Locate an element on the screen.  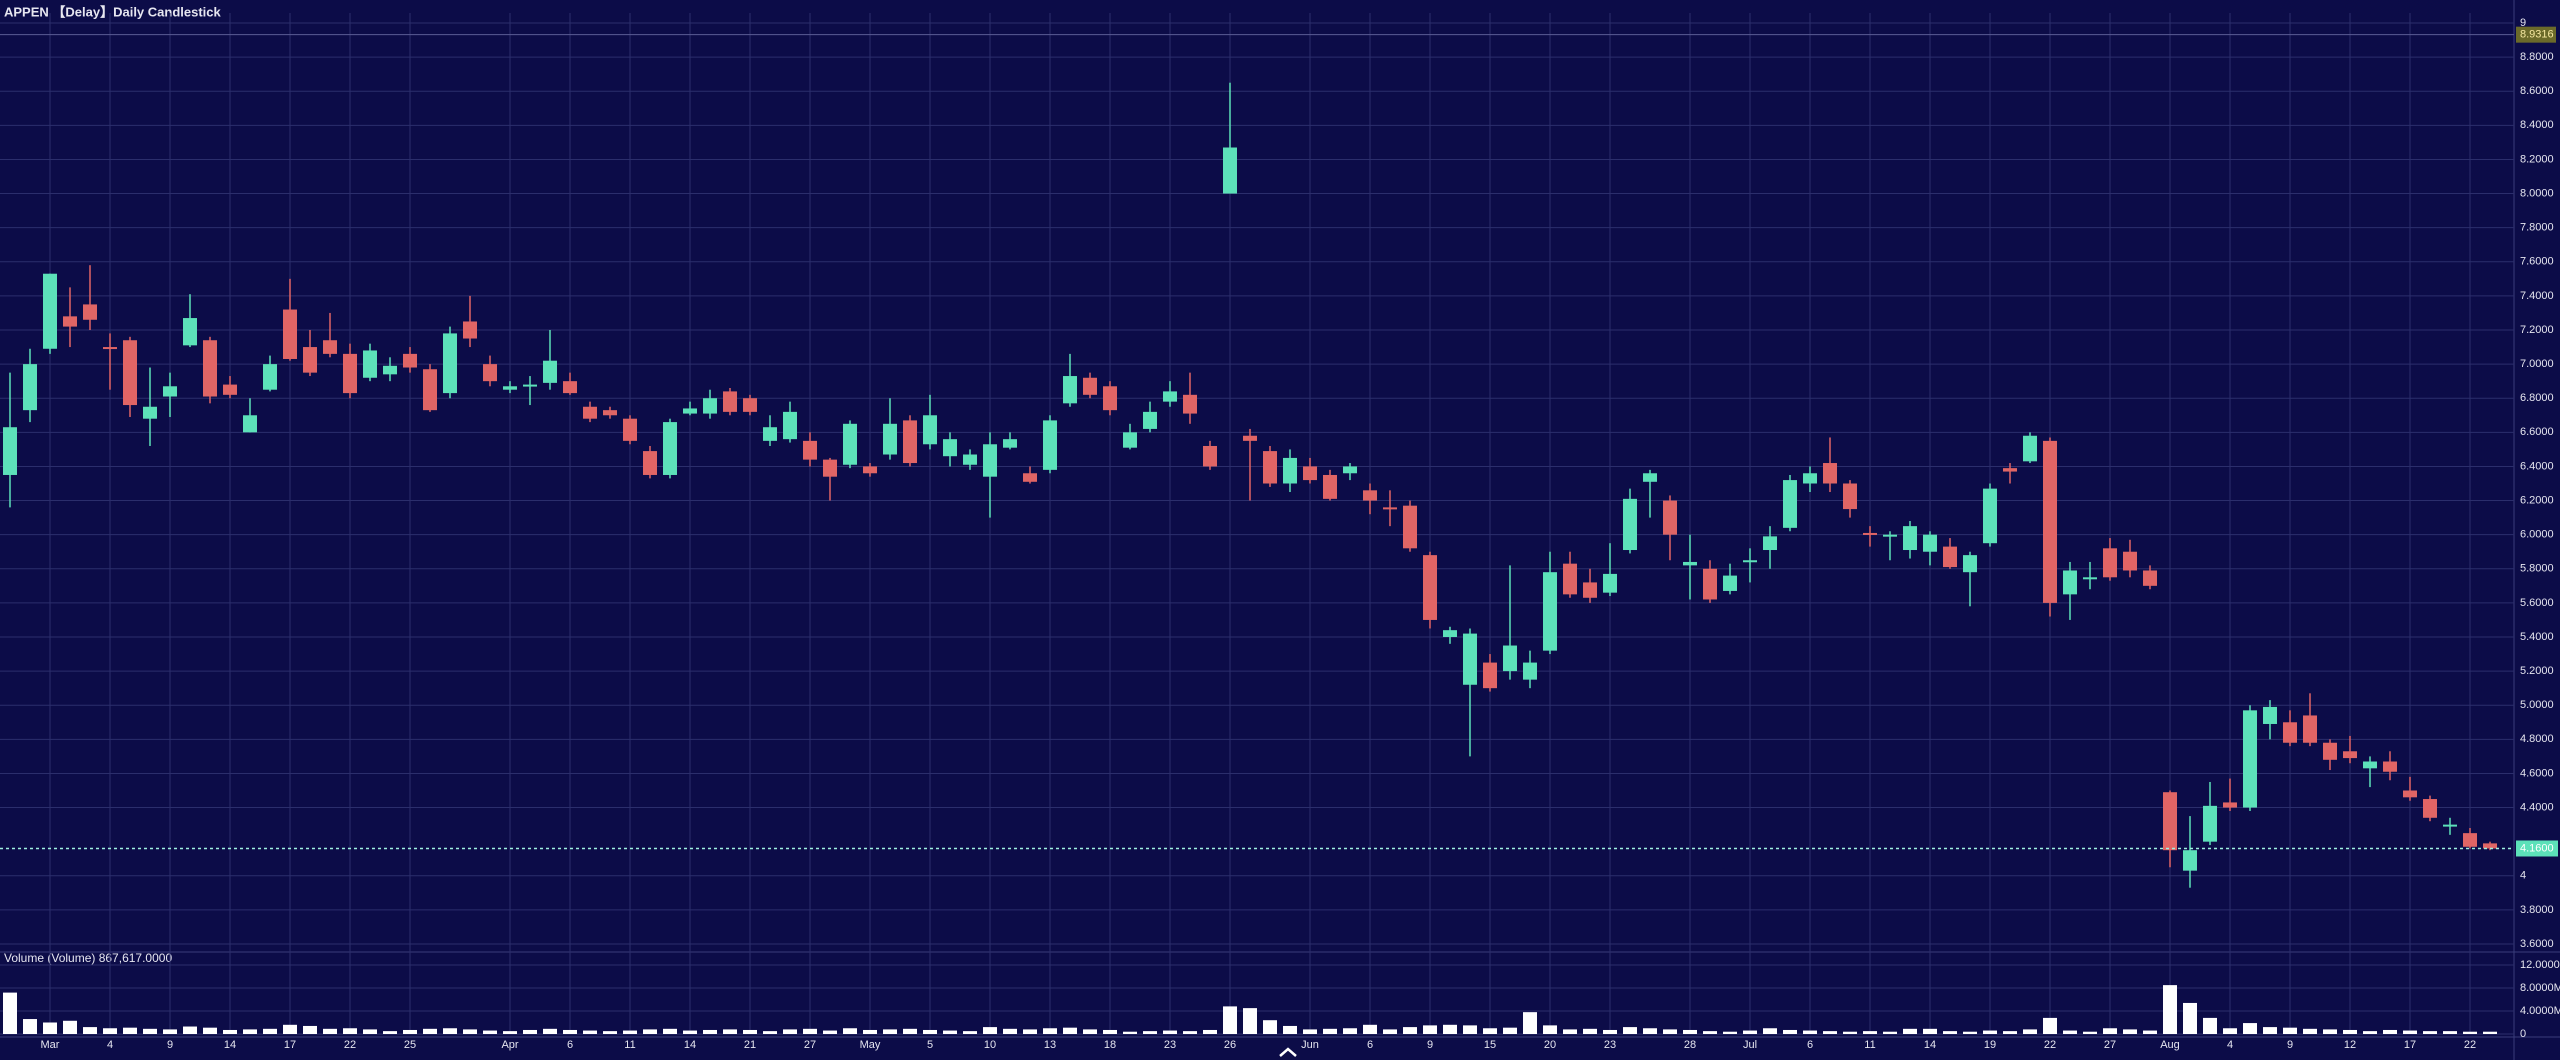
y-tick-label: 8.6000 is located at coordinates (2537, 91).